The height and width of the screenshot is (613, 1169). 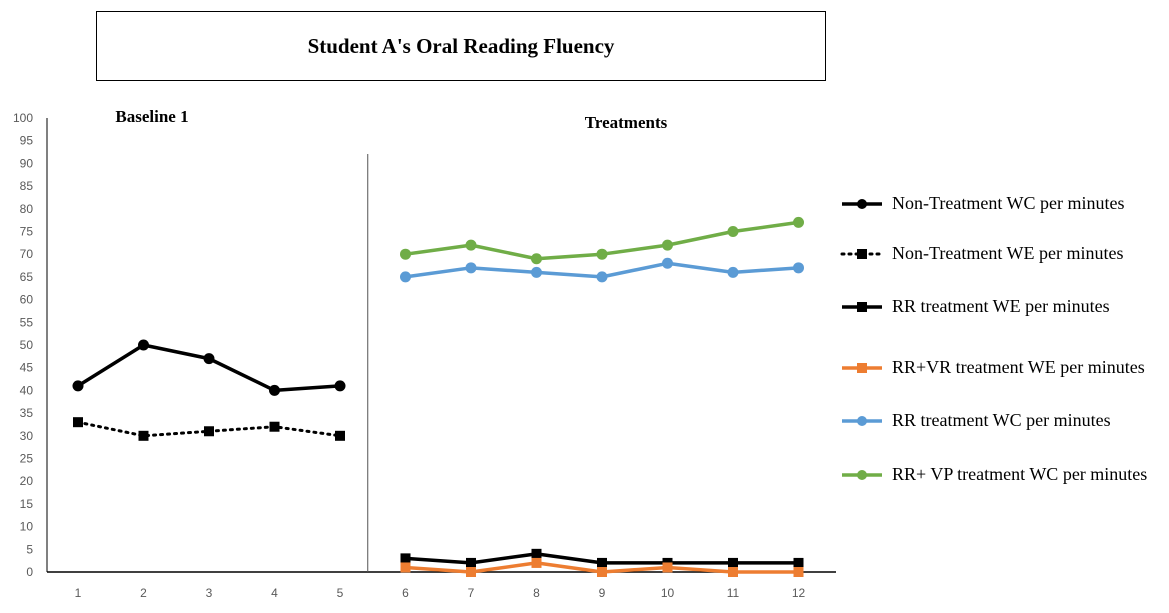 What do you see at coordinates (27, 163) in the screenshot?
I see `y-tick-label: 90` at bounding box center [27, 163].